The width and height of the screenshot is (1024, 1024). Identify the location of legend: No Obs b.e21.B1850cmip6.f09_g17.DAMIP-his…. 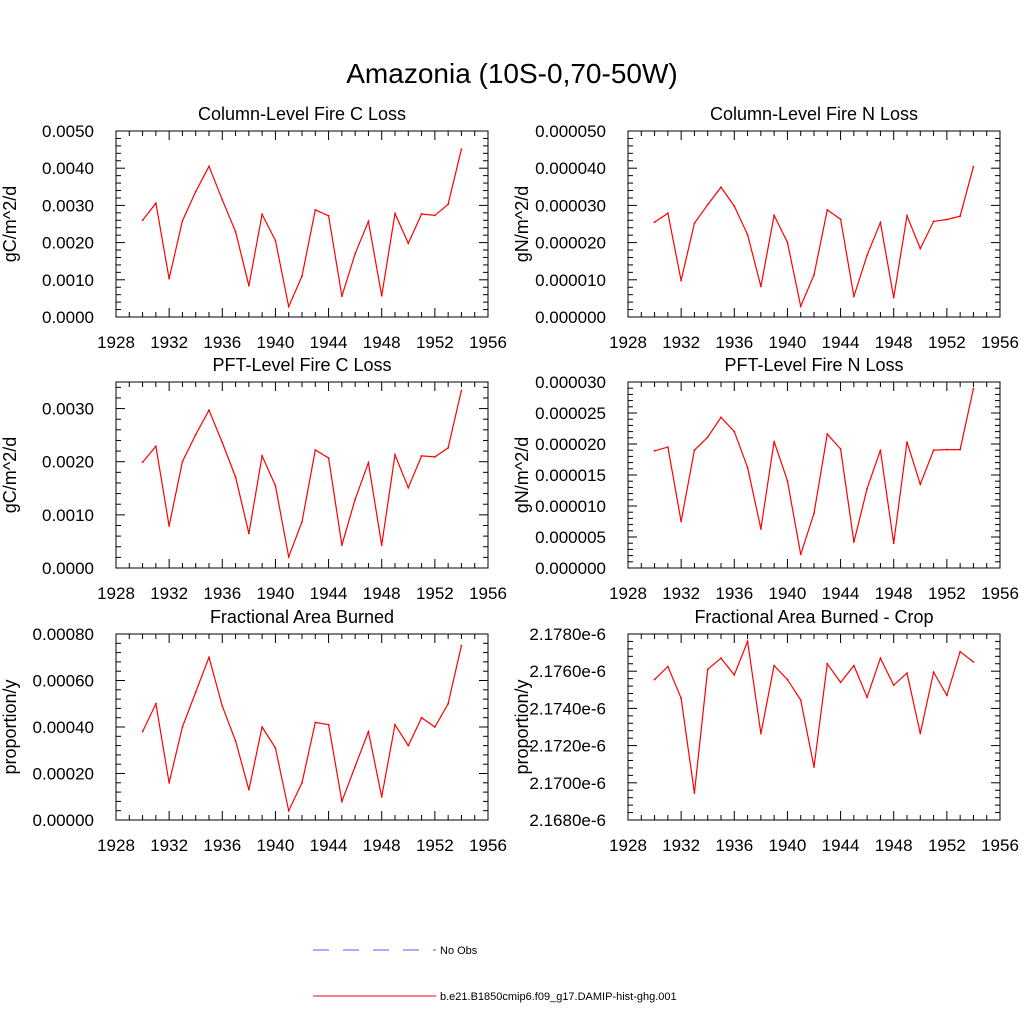
(495, 974).